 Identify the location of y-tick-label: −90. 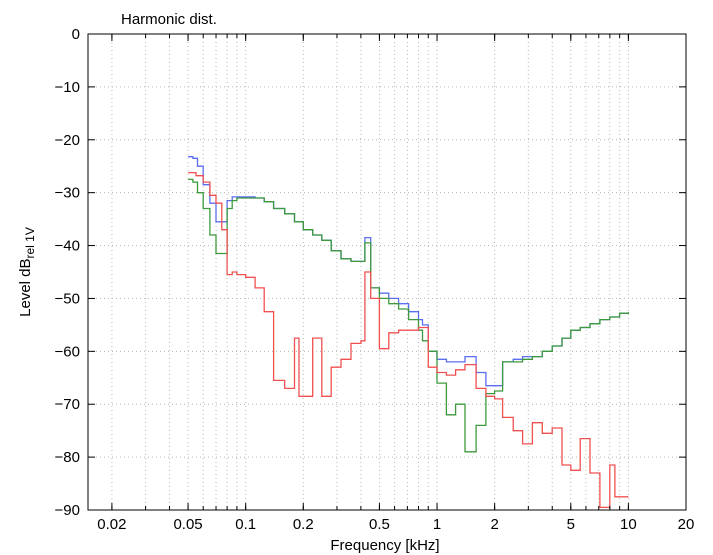
(67, 510).